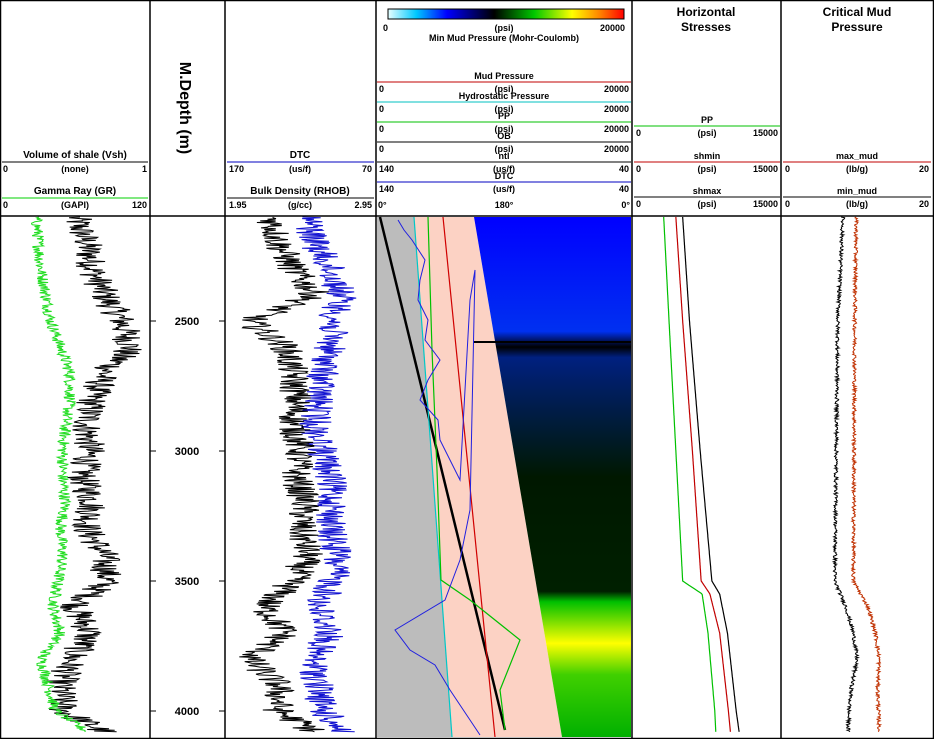  Describe the element at coordinates (707, 120) in the screenshot. I see `pp2-name: PP` at that location.